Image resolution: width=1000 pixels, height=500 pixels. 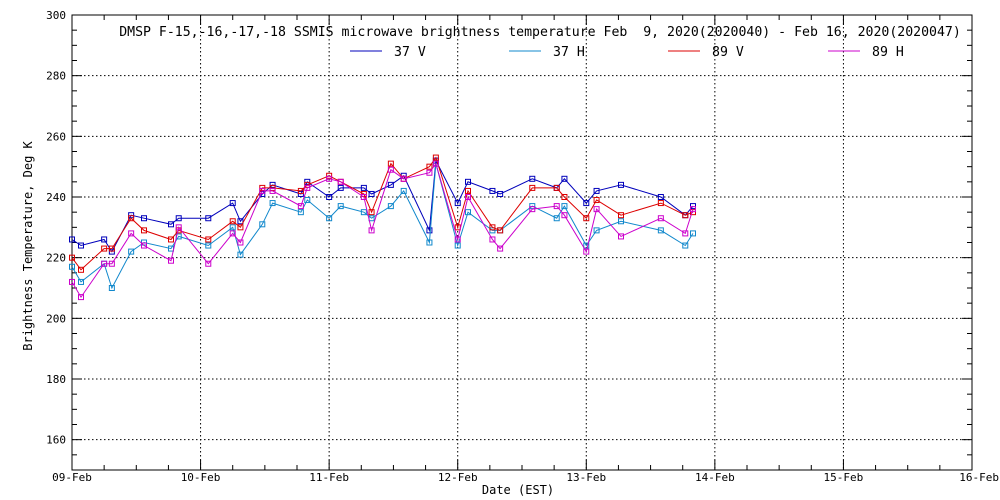 I want to click on legend: 37 V 37 H 89 V 89 H, so click(x=627, y=52).